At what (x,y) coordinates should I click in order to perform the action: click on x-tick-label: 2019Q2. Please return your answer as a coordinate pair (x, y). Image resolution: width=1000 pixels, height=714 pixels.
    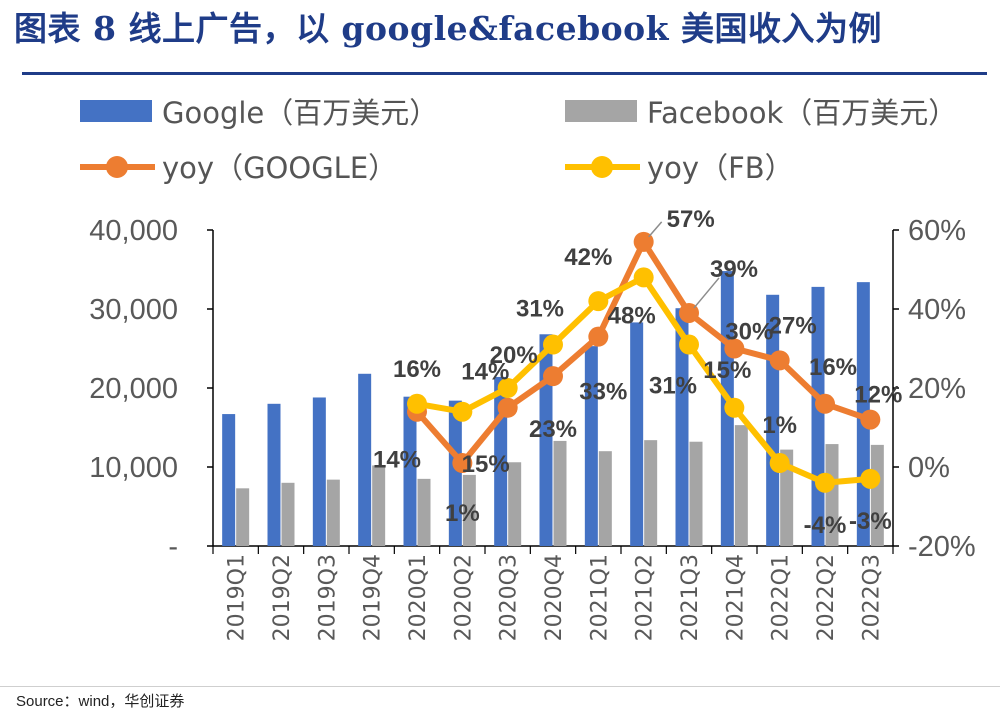
    Looking at the image, I should click on (282, 597).